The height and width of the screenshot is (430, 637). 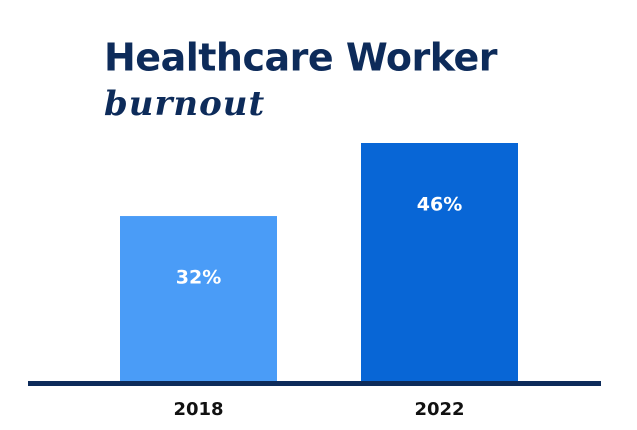 I want to click on value-label: 46%, so click(x=439, y=205).